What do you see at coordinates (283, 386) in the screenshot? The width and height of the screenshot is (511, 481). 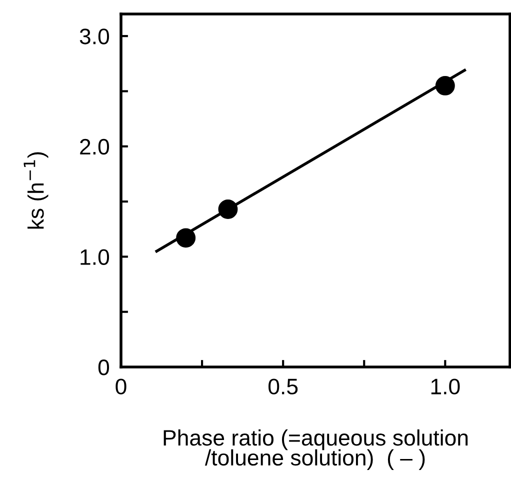 I see `x-tick-label: 0.5` at bounding box center [283, 386].